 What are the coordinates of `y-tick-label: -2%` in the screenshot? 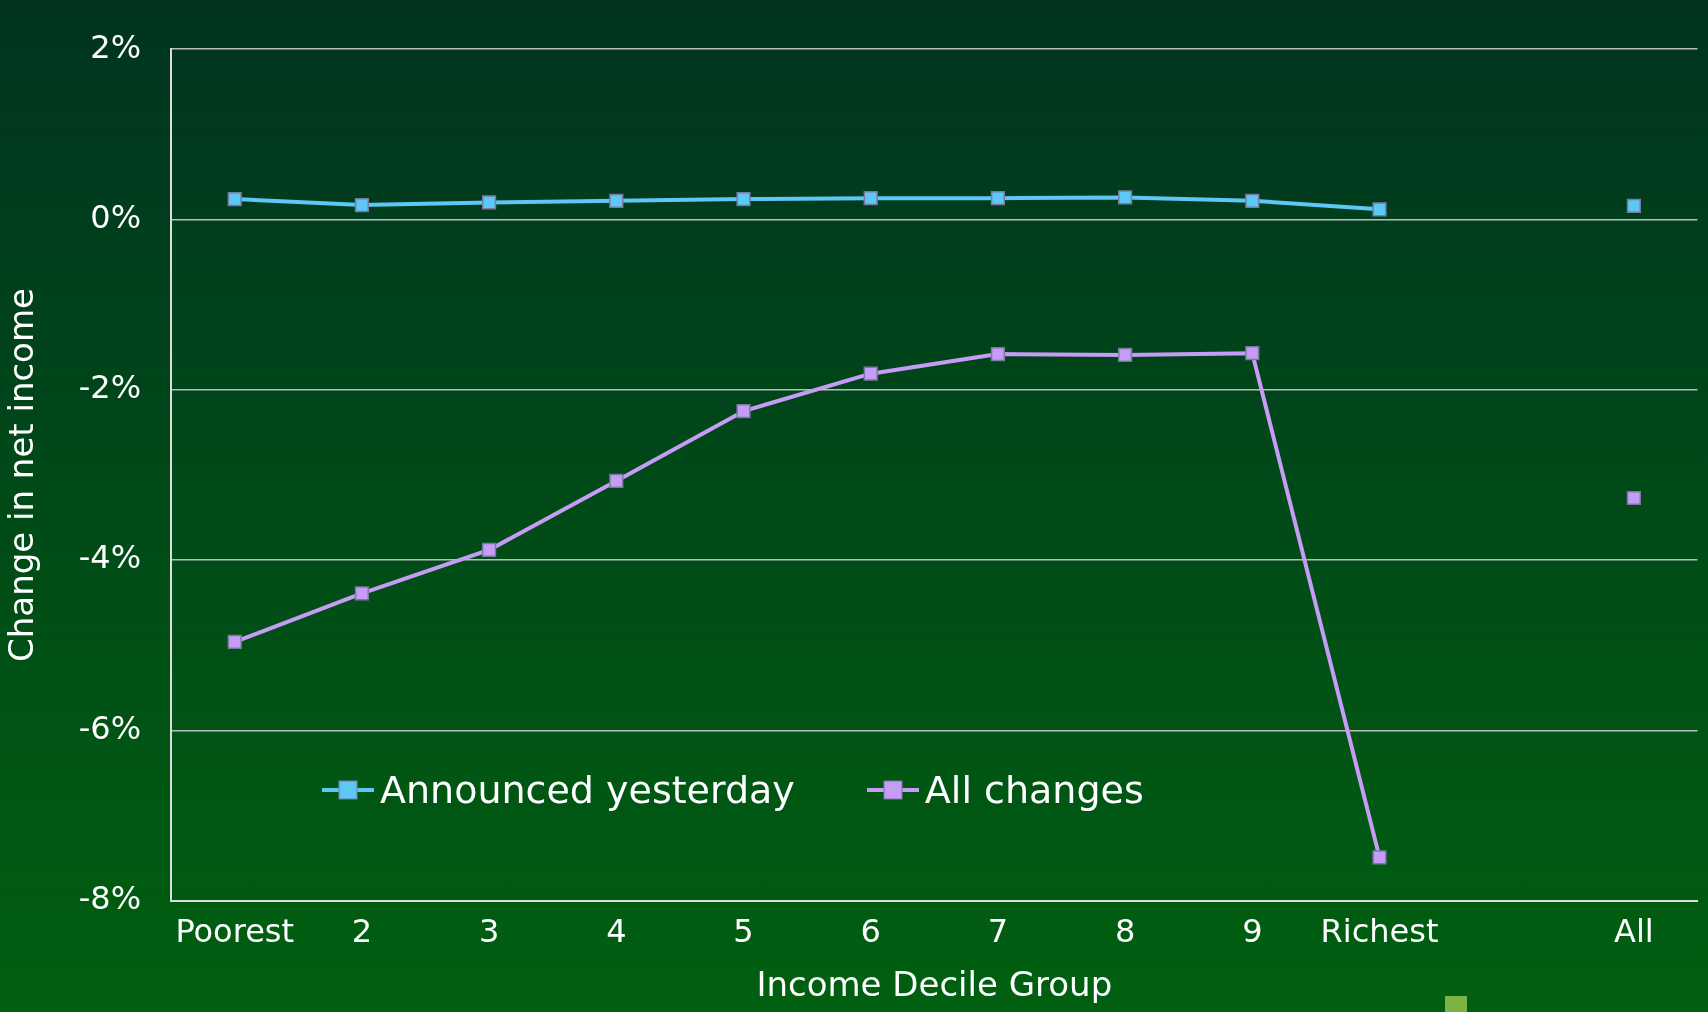 It's located at (110, 387).